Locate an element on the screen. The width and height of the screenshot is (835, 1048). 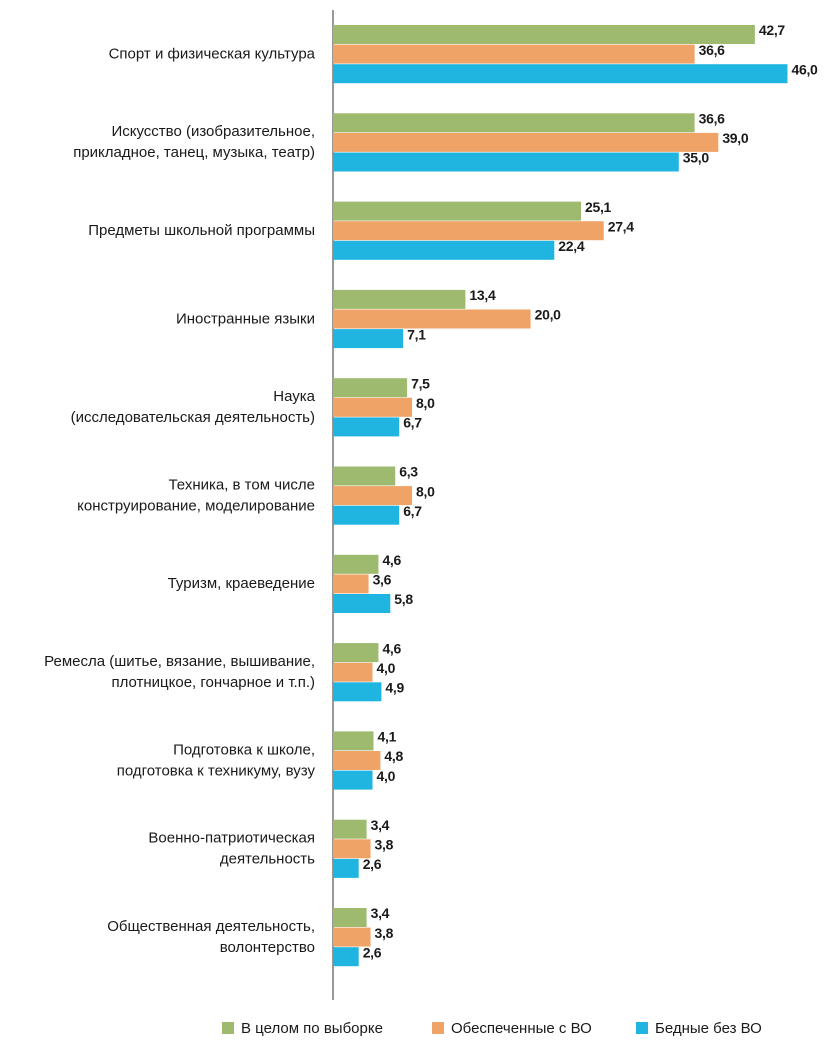
legend-label: В целом по выборке is located at coordinates (312, 1028).